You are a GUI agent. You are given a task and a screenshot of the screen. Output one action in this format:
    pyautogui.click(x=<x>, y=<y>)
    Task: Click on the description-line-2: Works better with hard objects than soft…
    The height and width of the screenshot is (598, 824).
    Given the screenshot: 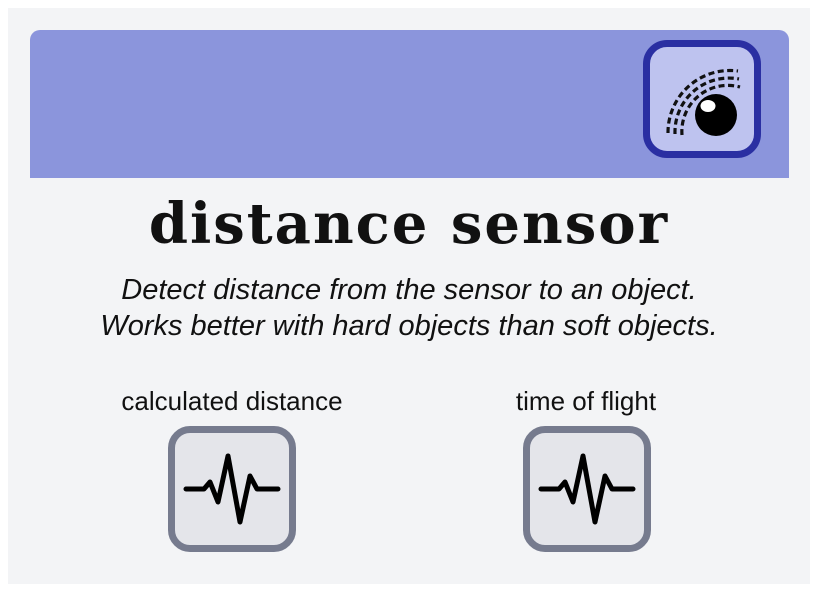 What is the action you would take?
    pyautogui.click(x=409, y=326)
    